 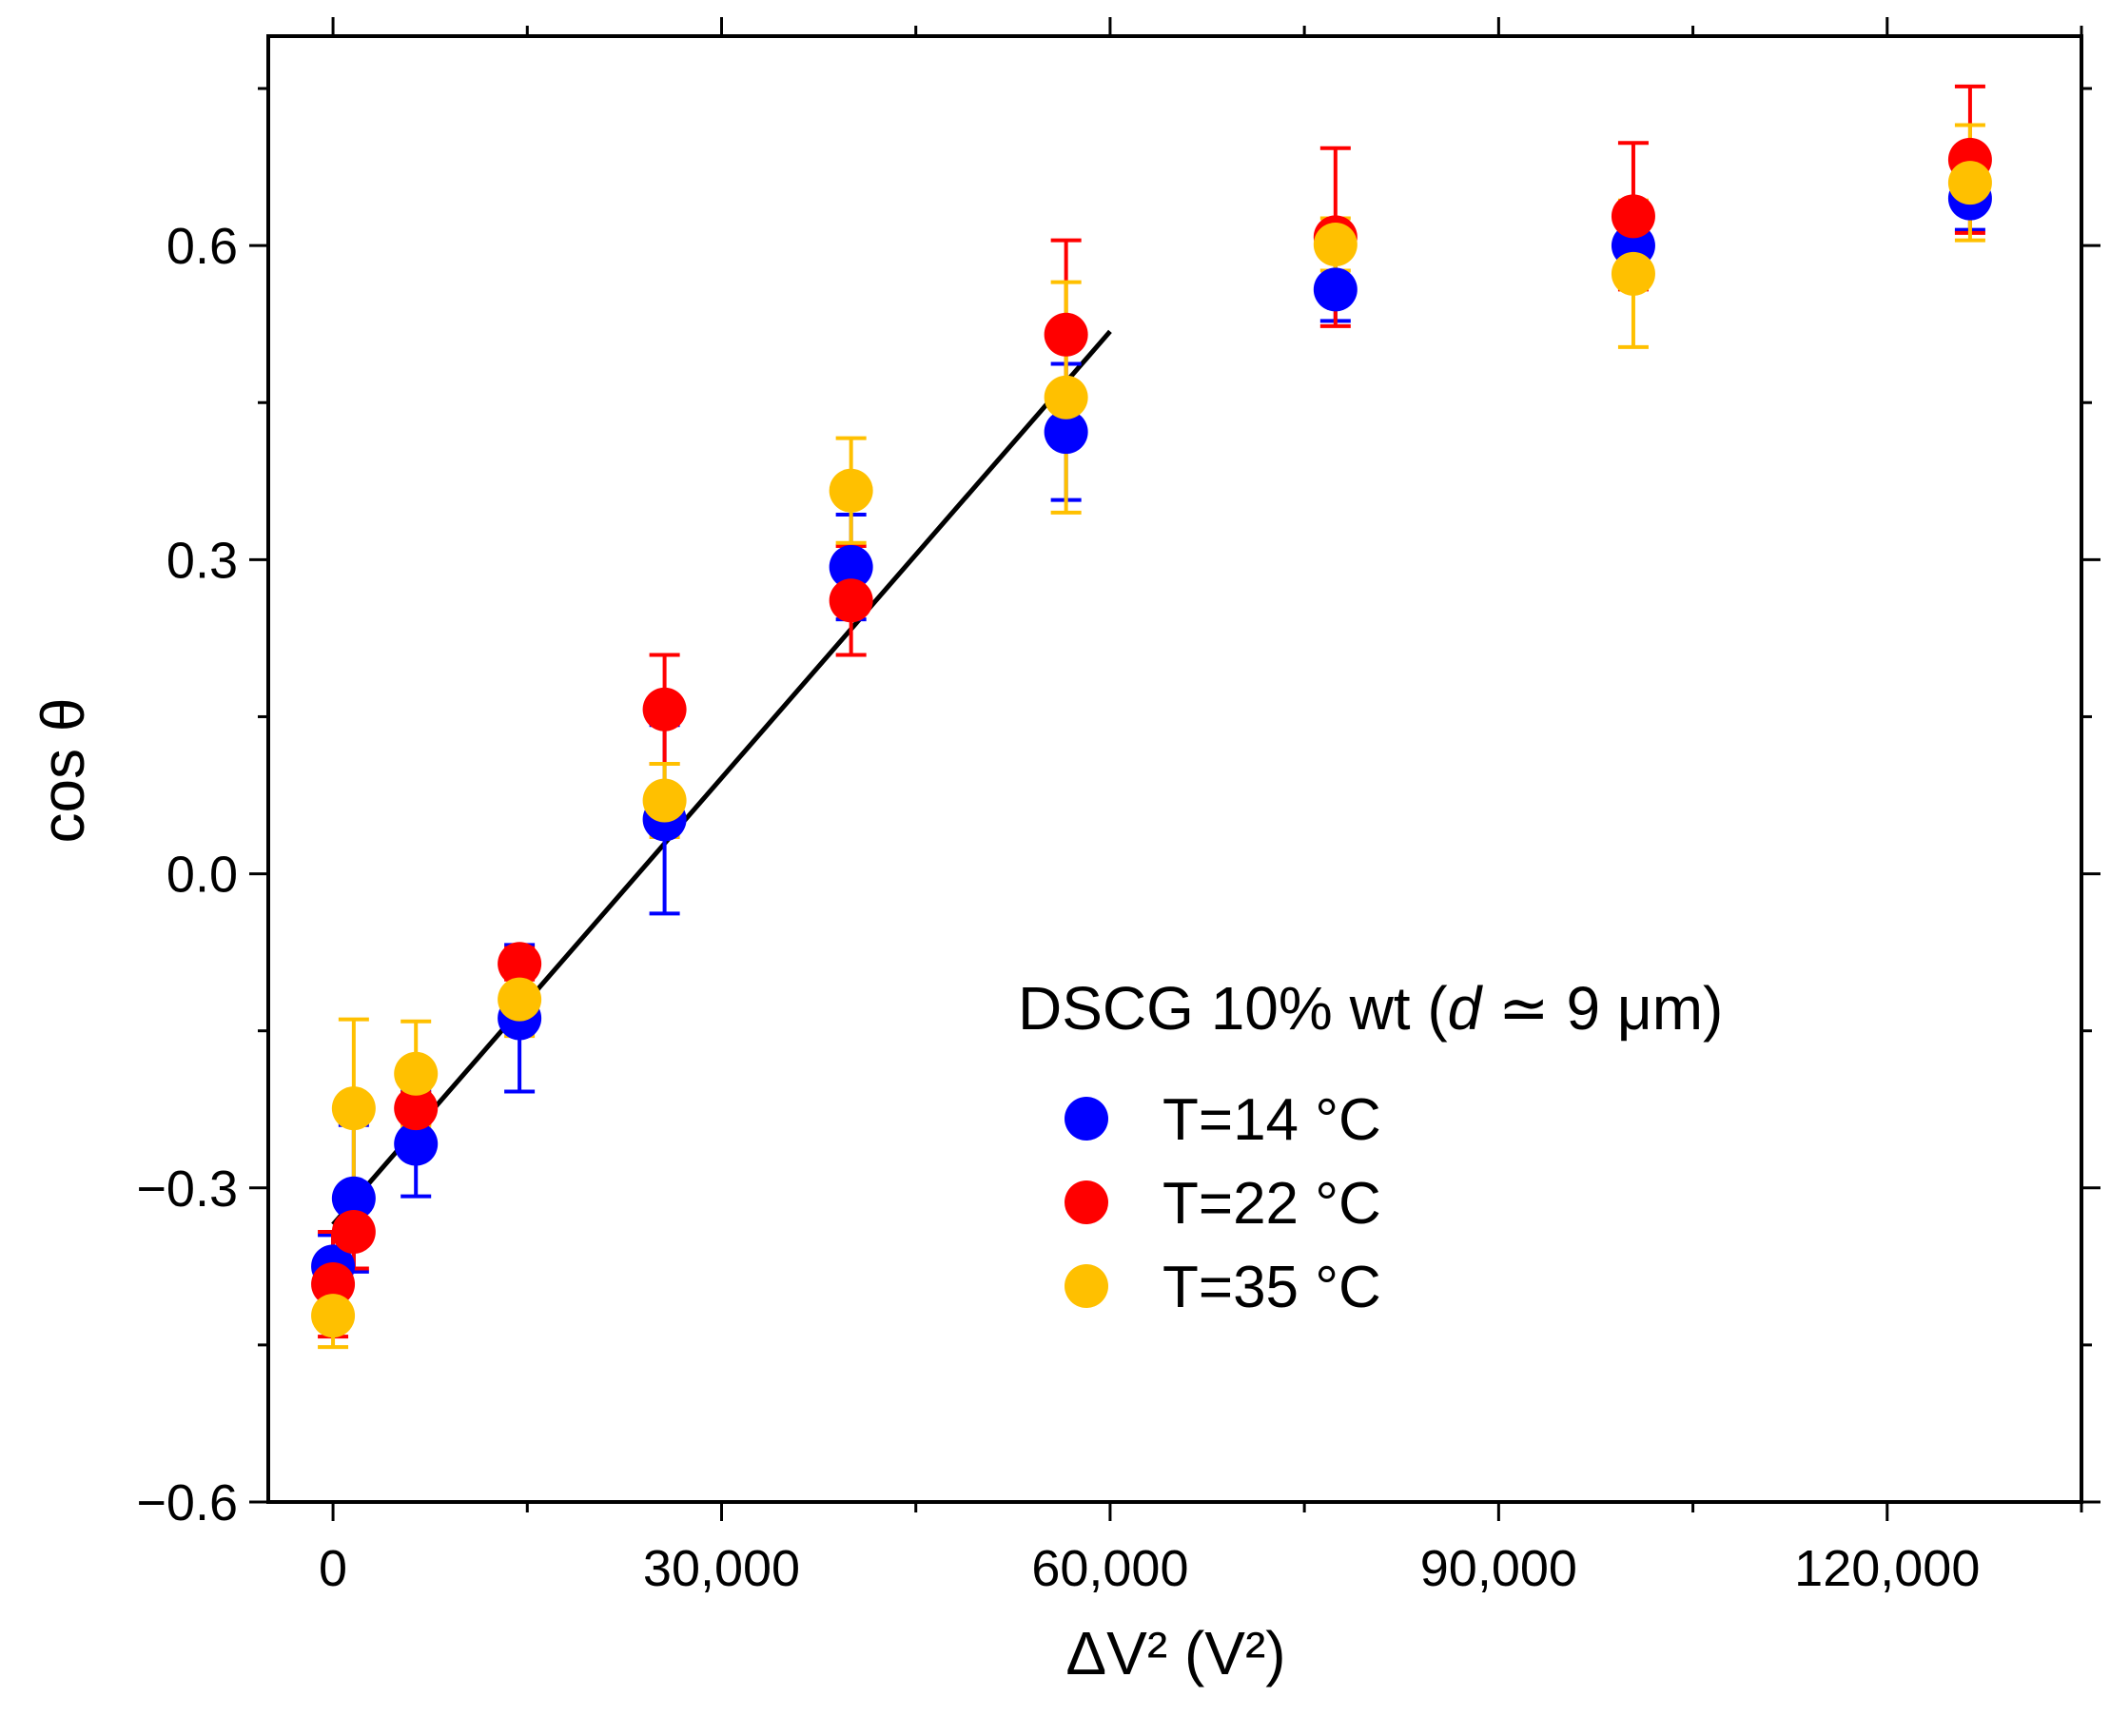 What do you see at coordinates (1466, 1009) in the screenshot?
I see `legend-title-var: d` at bounding box center [1466, 1009].